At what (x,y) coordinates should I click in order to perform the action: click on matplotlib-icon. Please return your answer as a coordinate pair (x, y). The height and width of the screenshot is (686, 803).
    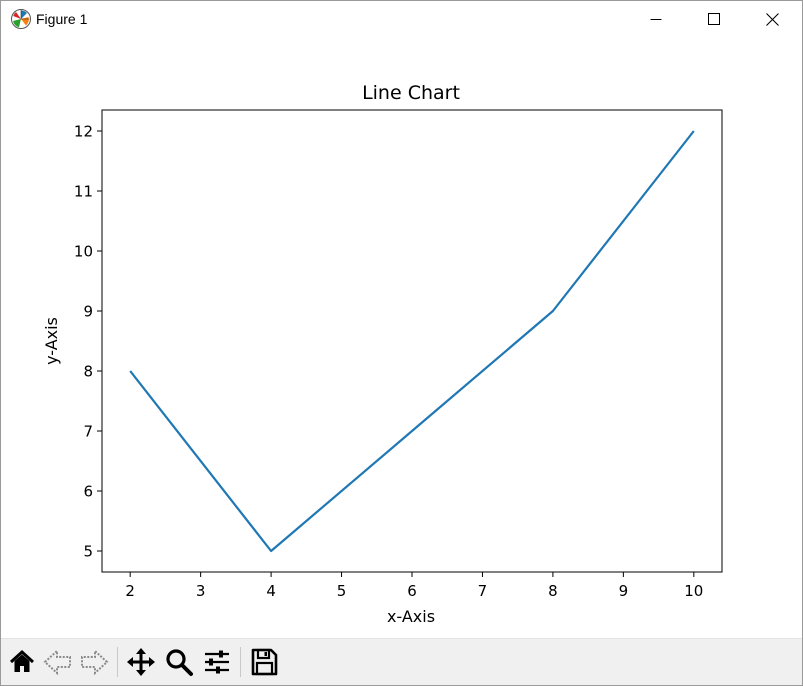
    Looking at the image, I should click on (21, 19).